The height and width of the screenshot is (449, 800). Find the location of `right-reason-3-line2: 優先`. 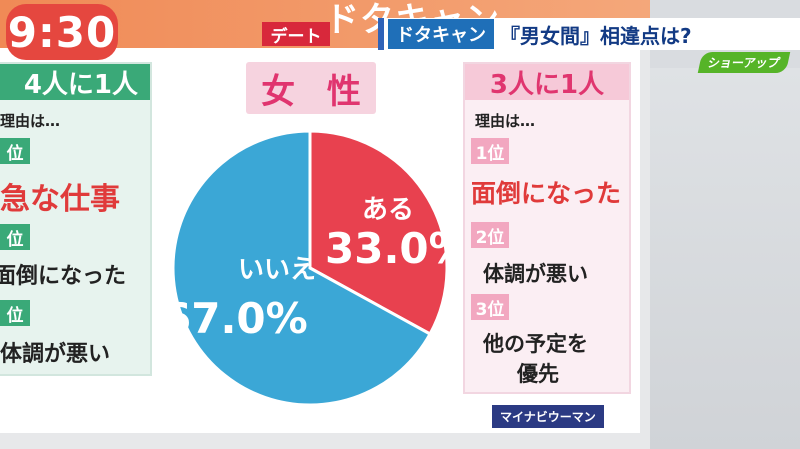

right-reason-3-line2: 優先 is located at coordinates (538, 374).